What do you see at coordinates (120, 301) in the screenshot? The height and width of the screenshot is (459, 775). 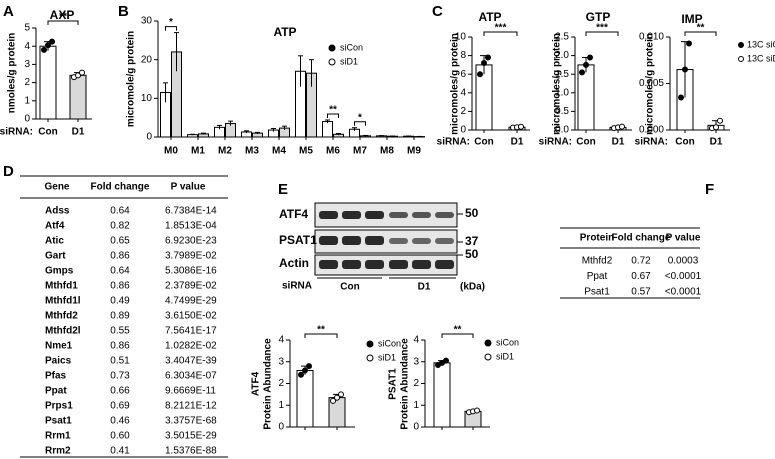 I see `table-cell: 0.49` at bounding box center [120, 301].